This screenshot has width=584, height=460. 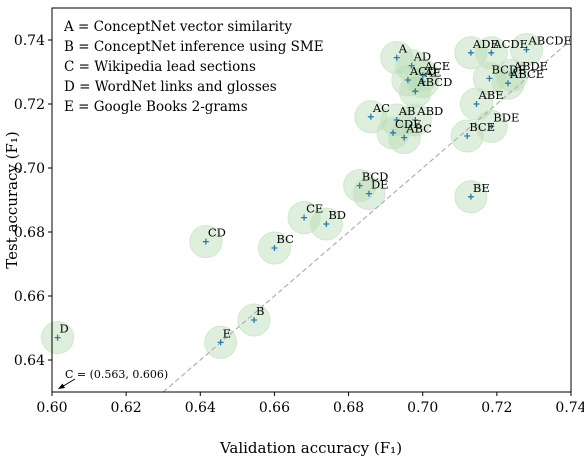 I want to click on point-label: ABCD, so click(x=434, y=82).